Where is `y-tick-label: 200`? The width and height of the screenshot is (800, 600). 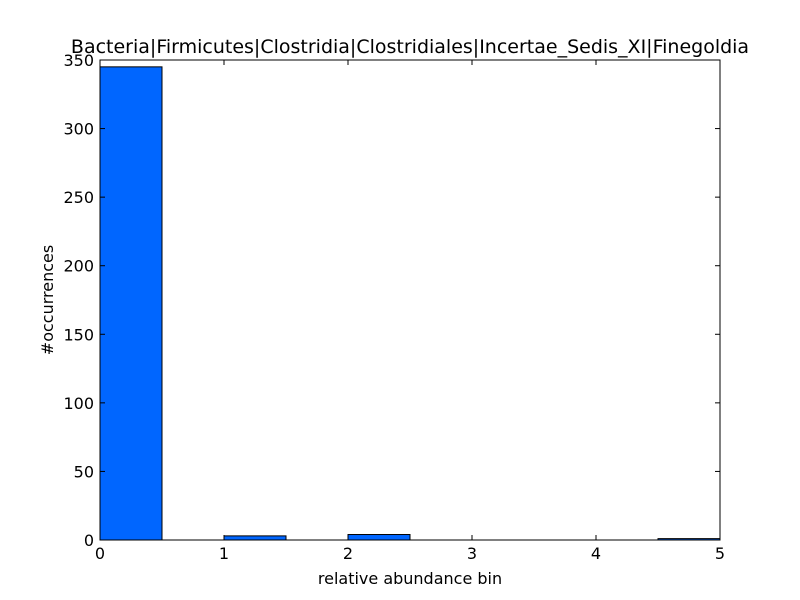 y-tick-label: 200 is located at coordinates (78, 266).